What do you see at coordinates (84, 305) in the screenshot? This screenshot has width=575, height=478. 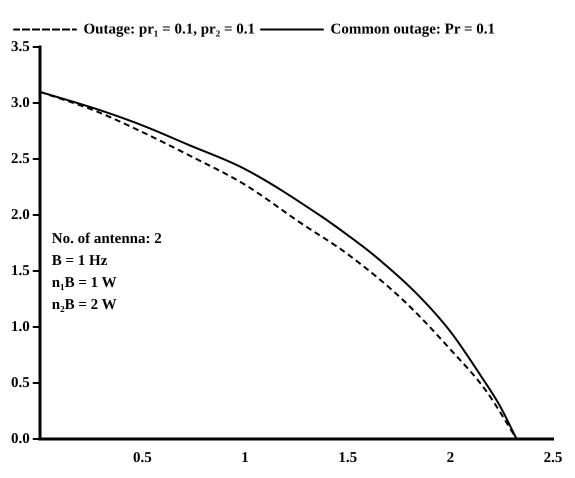 I see `annotation: n₂B = 2 W` at bounding box center [84, 305].